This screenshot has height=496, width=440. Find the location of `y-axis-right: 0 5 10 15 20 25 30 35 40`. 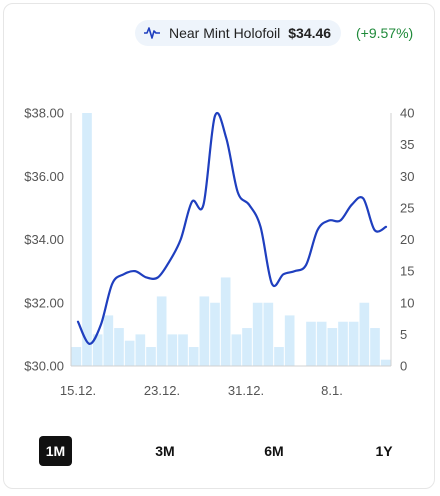

y-axis-right: 0 5 10 15 20 25 30 35 40 is located at coordinates (407, 240).